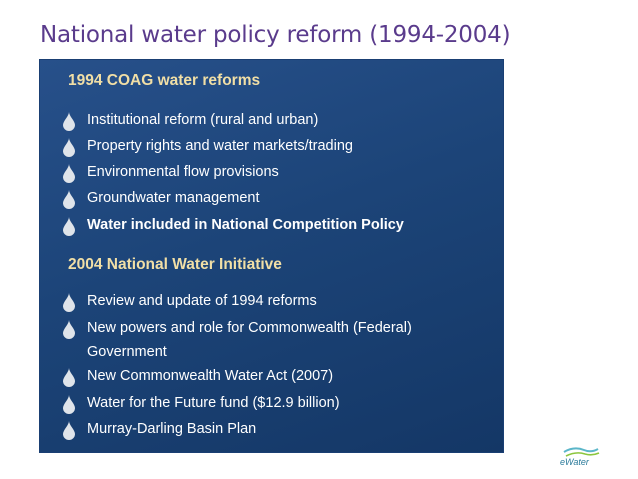 This screenshot has height=479, width=638. I want to click on list-item-text: Institutional reform (rural and urban), so click(203, 120).